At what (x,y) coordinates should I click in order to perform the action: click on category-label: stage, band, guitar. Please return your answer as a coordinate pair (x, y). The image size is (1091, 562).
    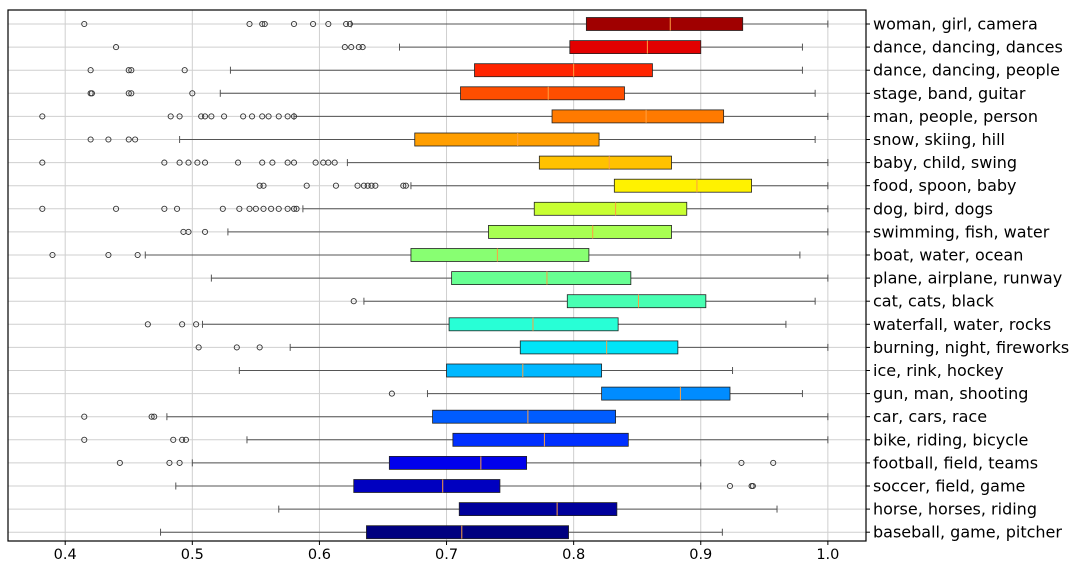
    Looking at the image, I should click on (949, 93).